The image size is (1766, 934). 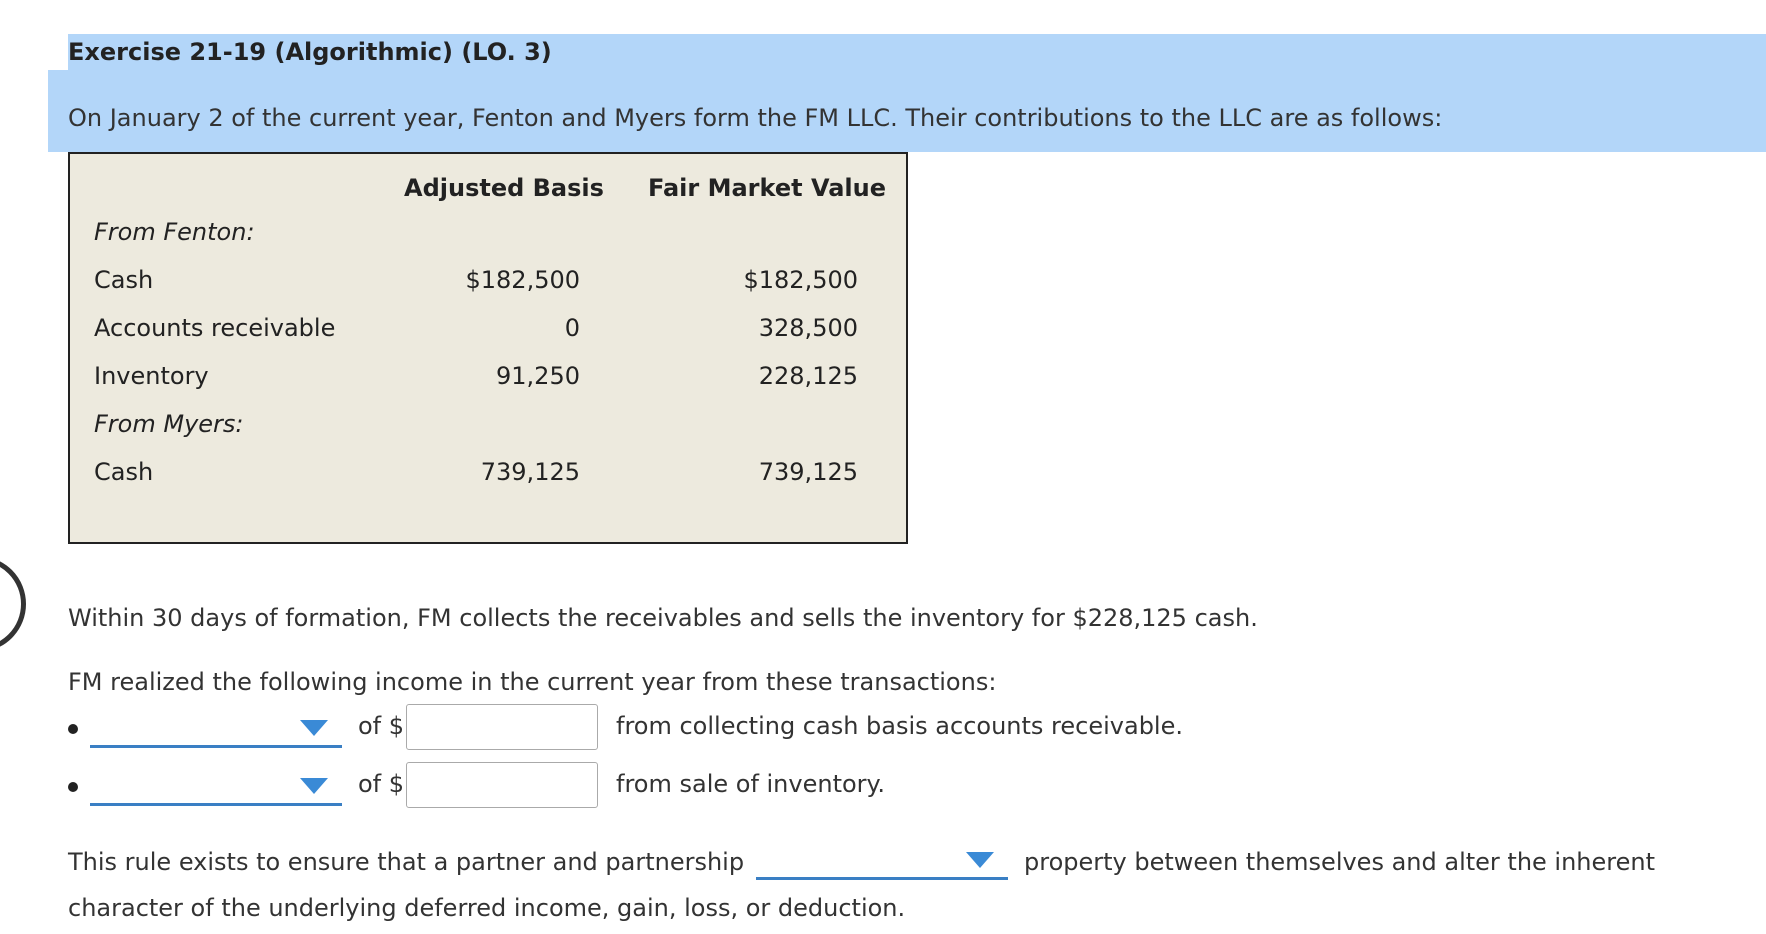 What do you see at coordinates (488, 430) in the screenshot?
I see `table-row: From Myers:` at bounding box center [488, 430].